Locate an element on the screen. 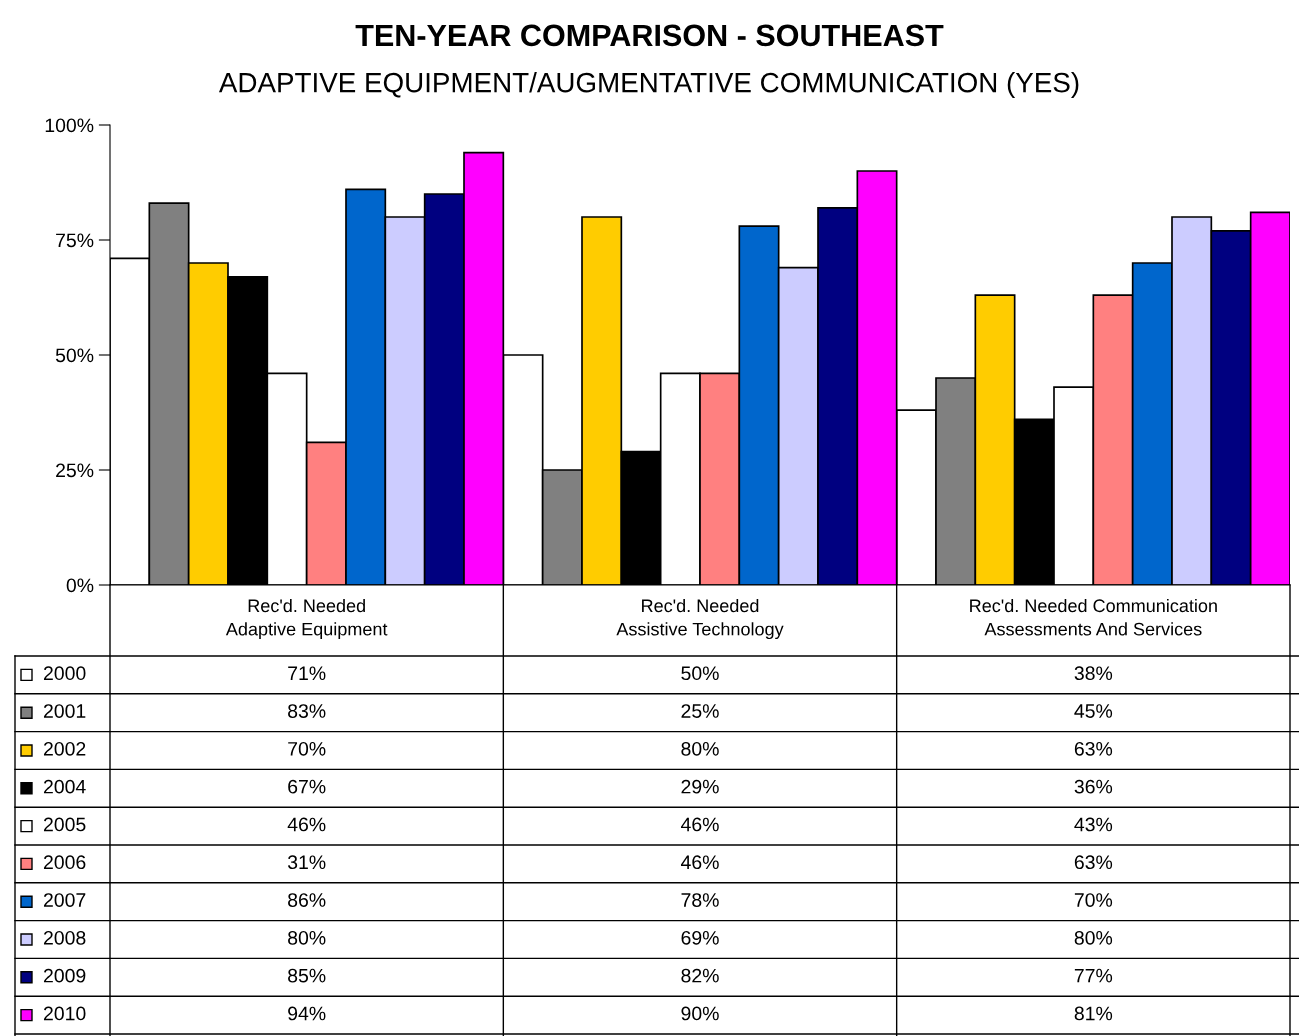 This screenshot has height=1036, width=1299. chart-subtitle: ADAPTIVE EQUIPMENT/AUGMENTATIVE COMMUNICATION (YES) is located at coordinates (648, 85).